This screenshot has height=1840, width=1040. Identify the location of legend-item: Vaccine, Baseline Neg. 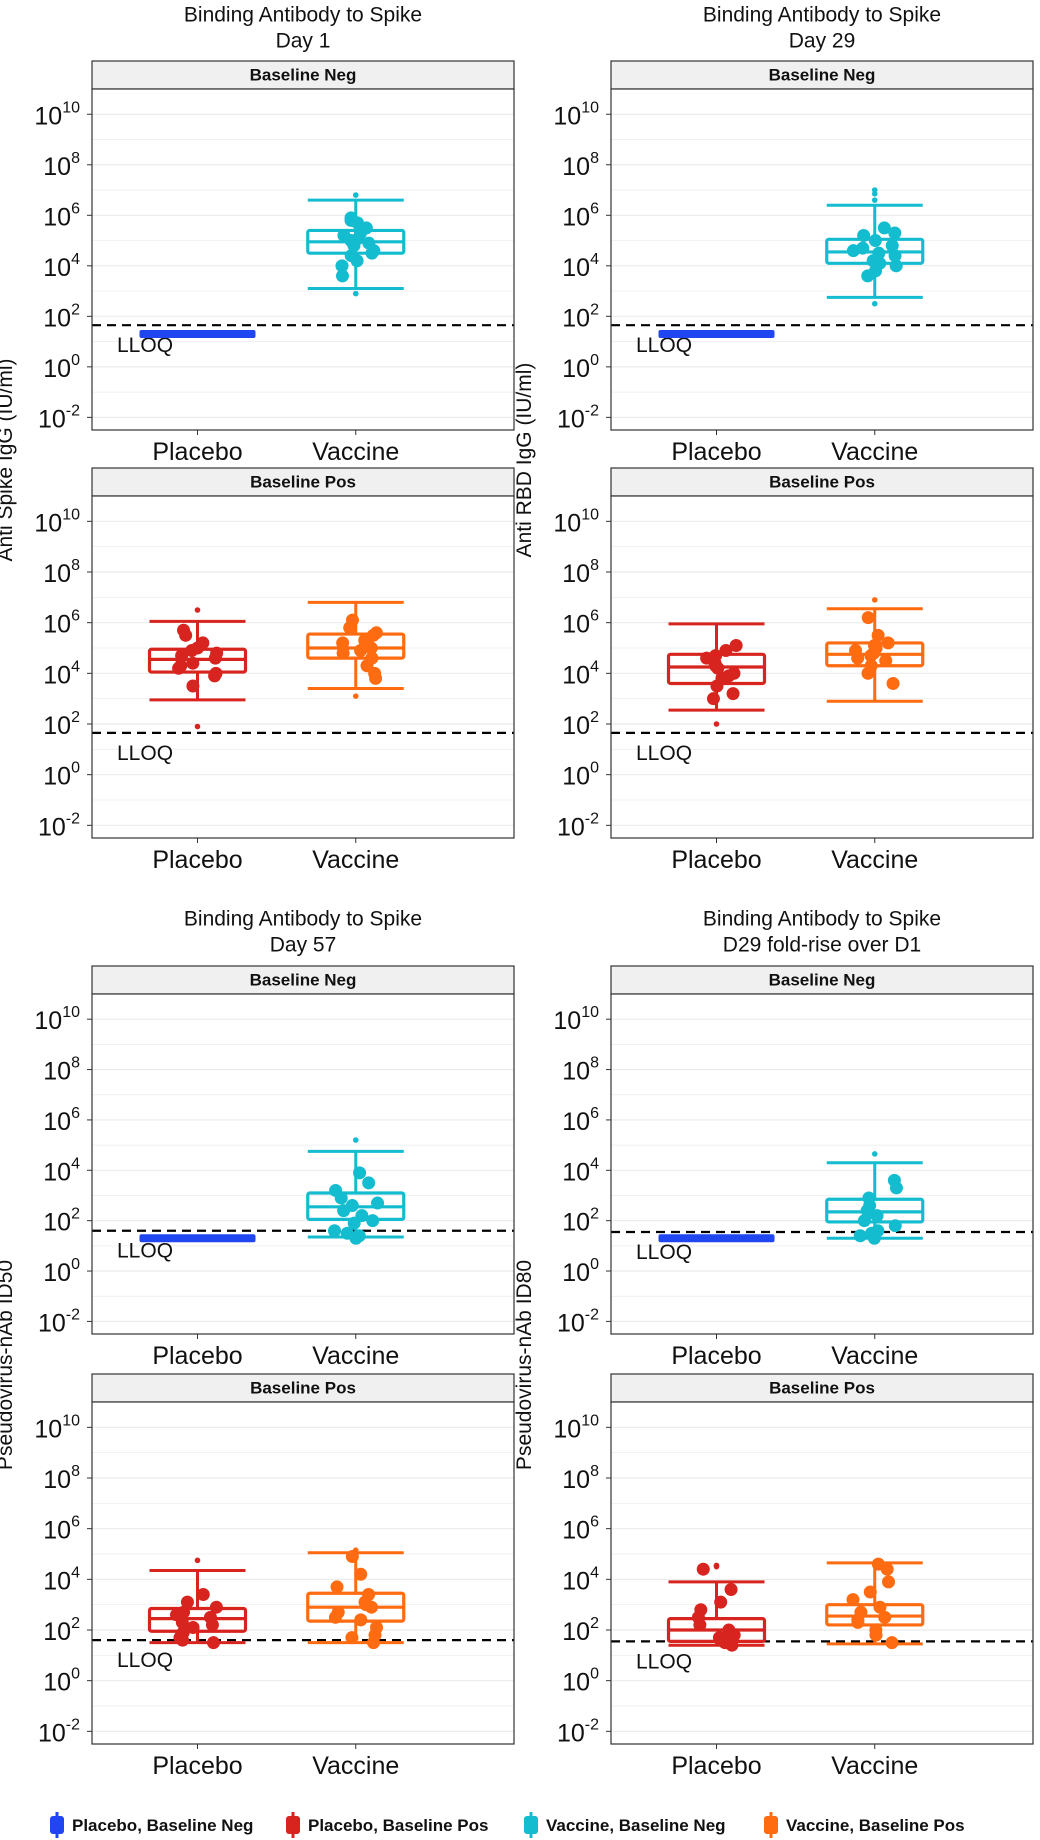
(625, 1825).